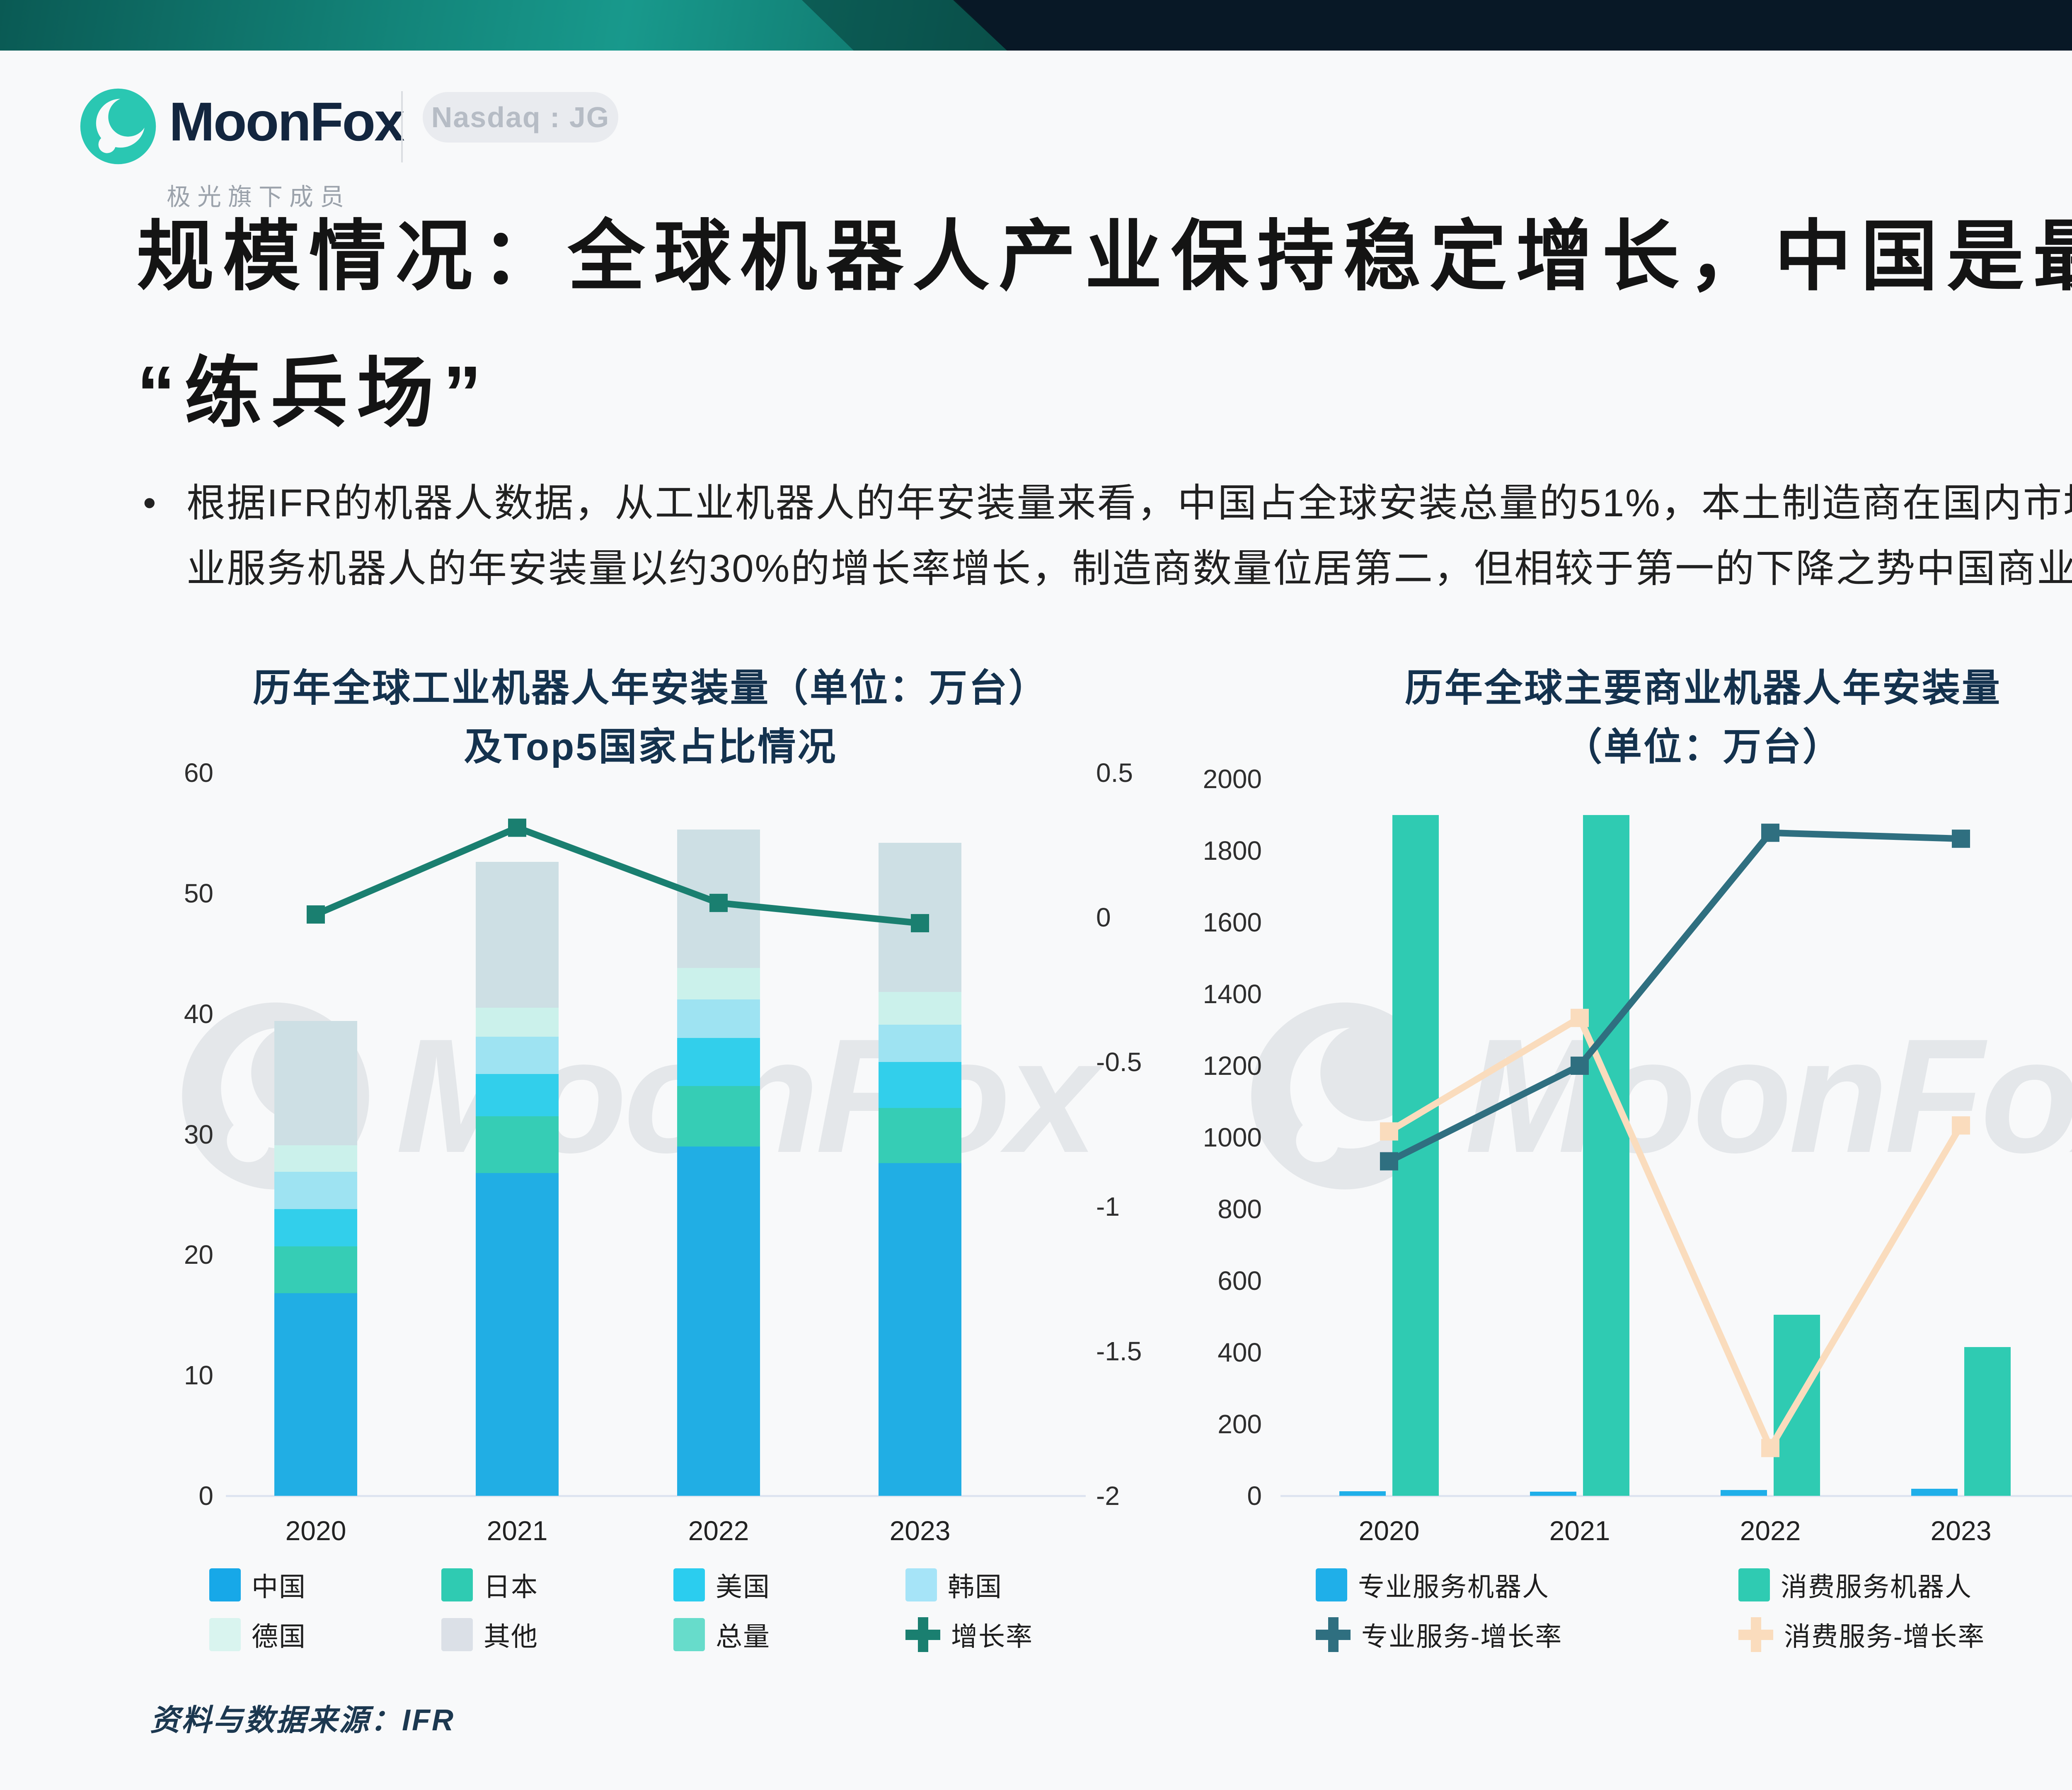 Image resolution: width=2072 pixels, height=1790 pixels. Describe the element at coordinates (511, 1587) in the screenshot. I see `legend-label: 日本` at that location.